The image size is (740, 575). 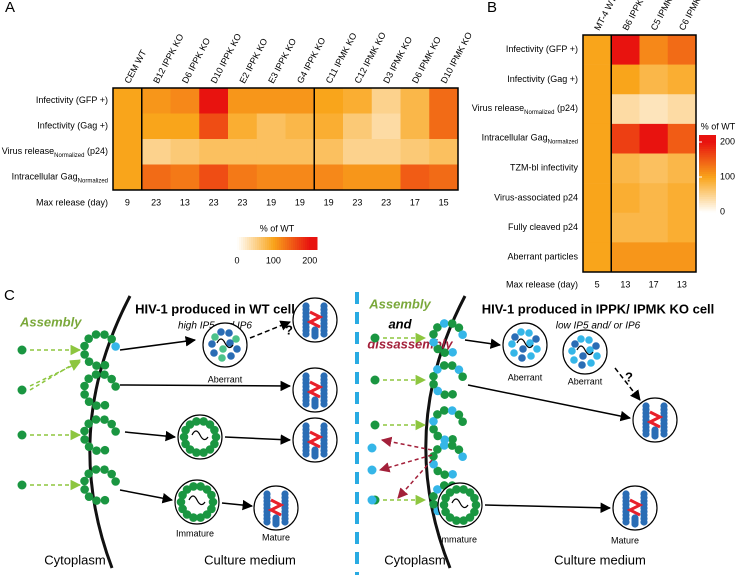 What do you see at coordinates (253, 61) in the screenshot?
I see `column-label: E2 IPPK KO` at bounding box center [253, 61].